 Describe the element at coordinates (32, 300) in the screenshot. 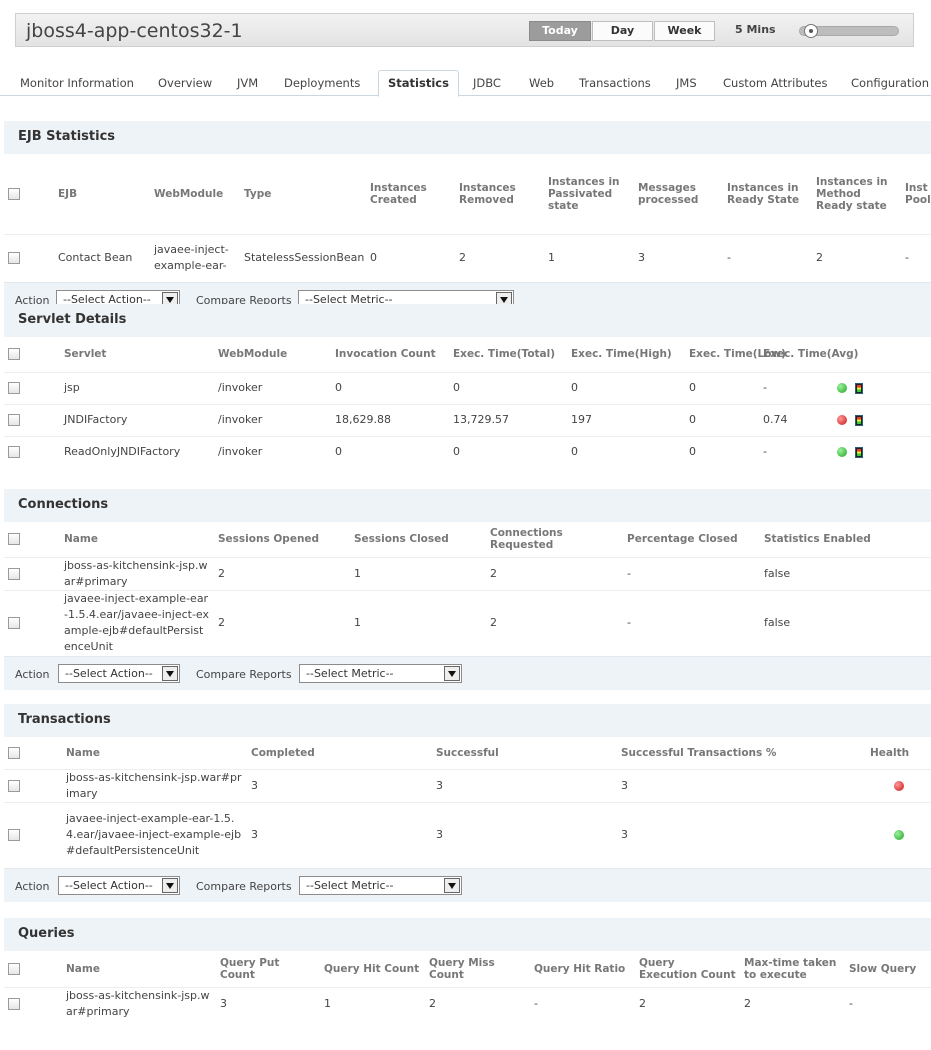

I see `action-label: Action` at that location.